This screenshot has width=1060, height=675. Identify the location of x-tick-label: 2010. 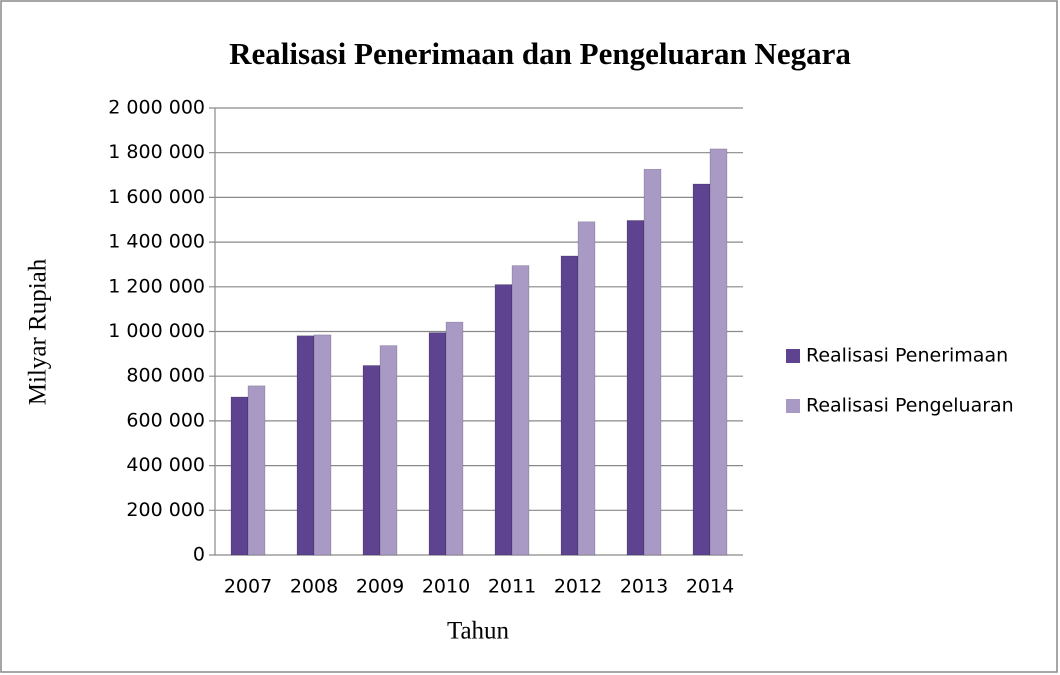
(446, 587).